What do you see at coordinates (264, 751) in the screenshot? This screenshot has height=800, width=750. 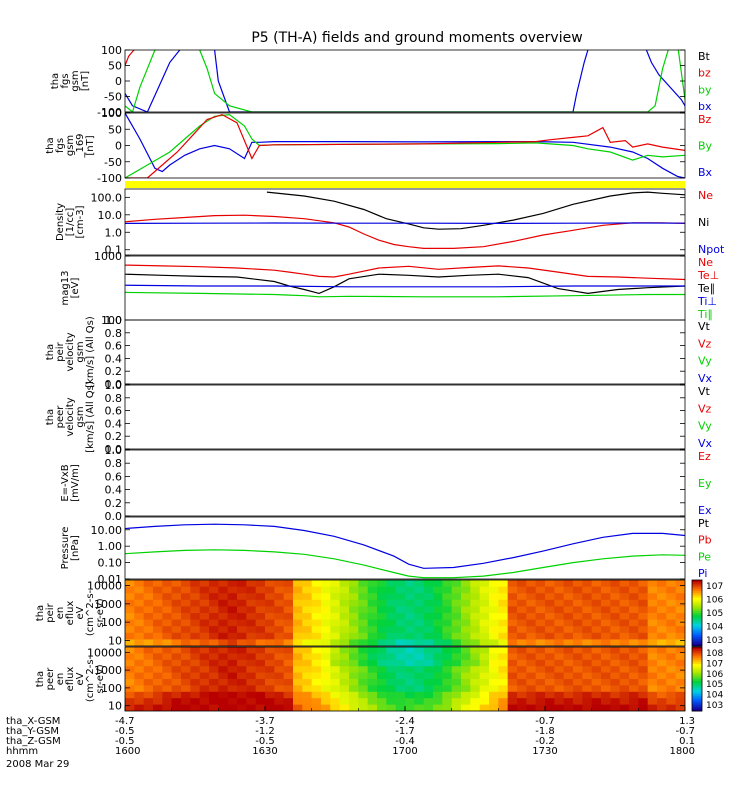 I see `x-tick-label: 1630` at bounding box center [264, 751].